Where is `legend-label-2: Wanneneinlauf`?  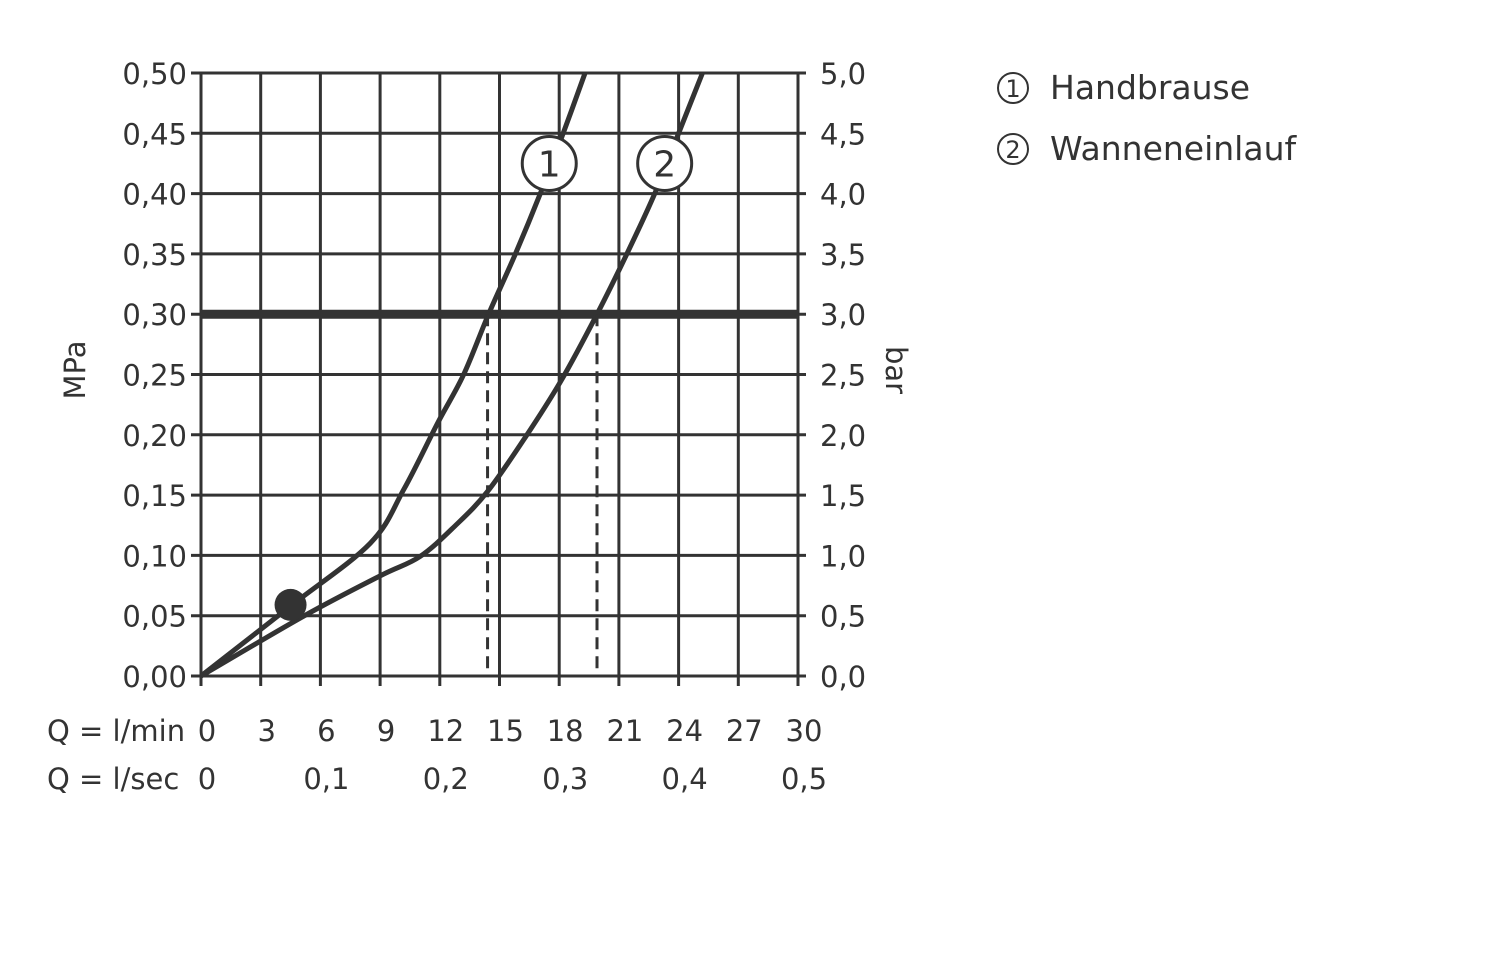
legend-label-2: Wanneneinlauf is located at coordinates (1173, 148).